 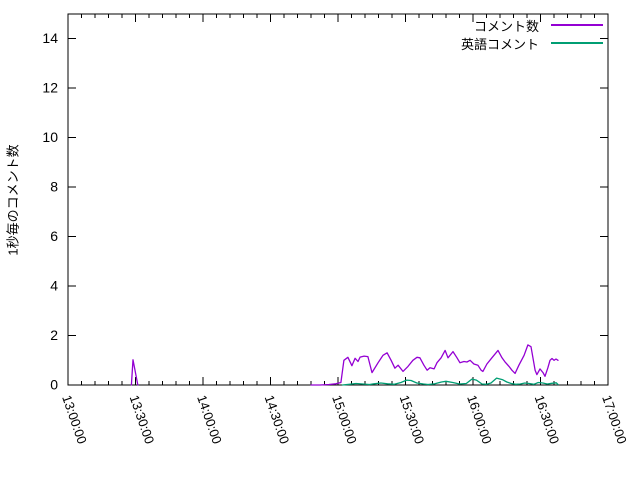 I want to click on legend-entry: 英語コメント, so click(x=532, y=43).